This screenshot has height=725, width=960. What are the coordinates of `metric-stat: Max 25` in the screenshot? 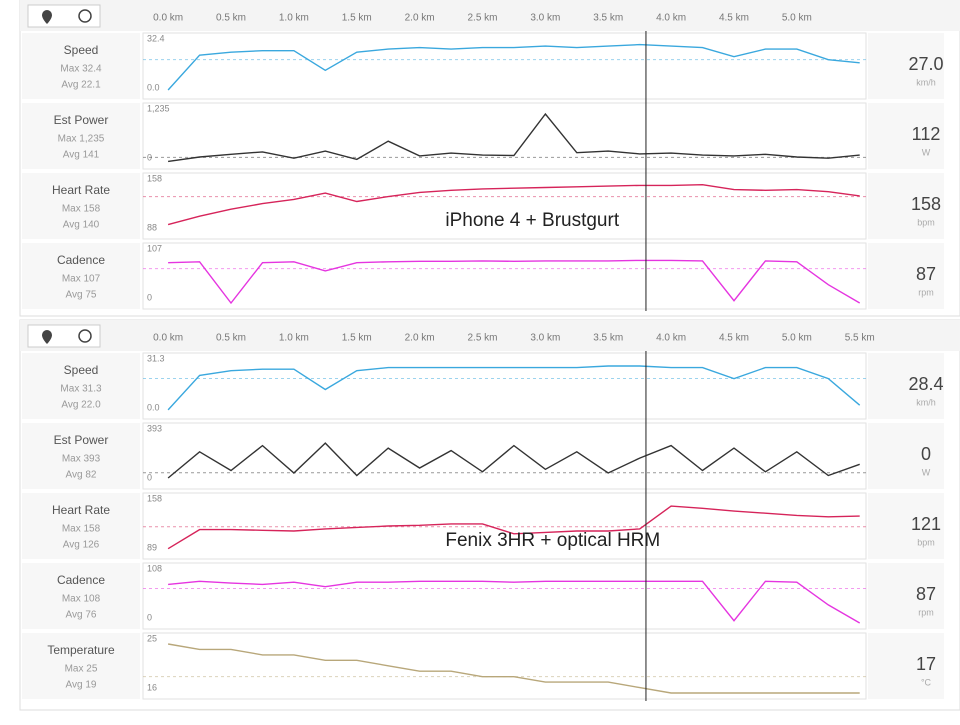 It's located at (81, 669).